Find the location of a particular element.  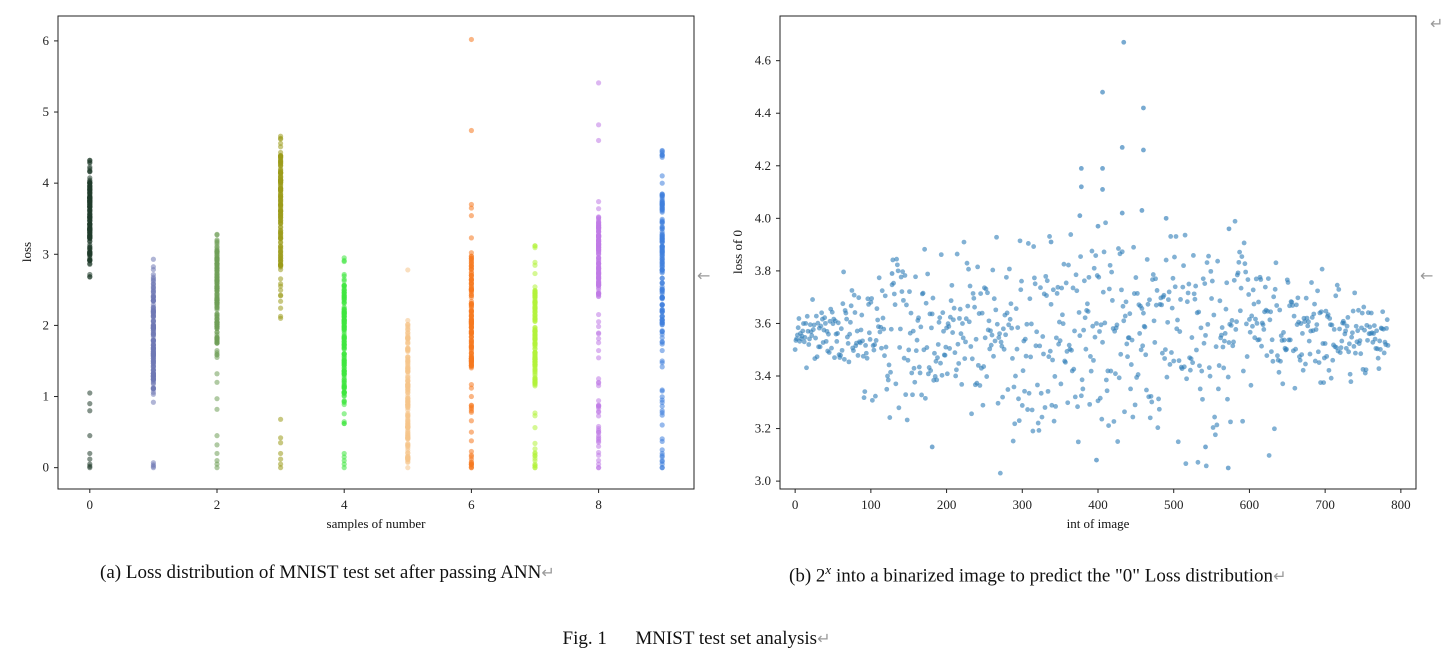

chart-b-y-ticks: 3.0 3.2 3.4 3.6 3.8 4.0 4.2 4.4 4.6 is located at coordinates (767, 270).